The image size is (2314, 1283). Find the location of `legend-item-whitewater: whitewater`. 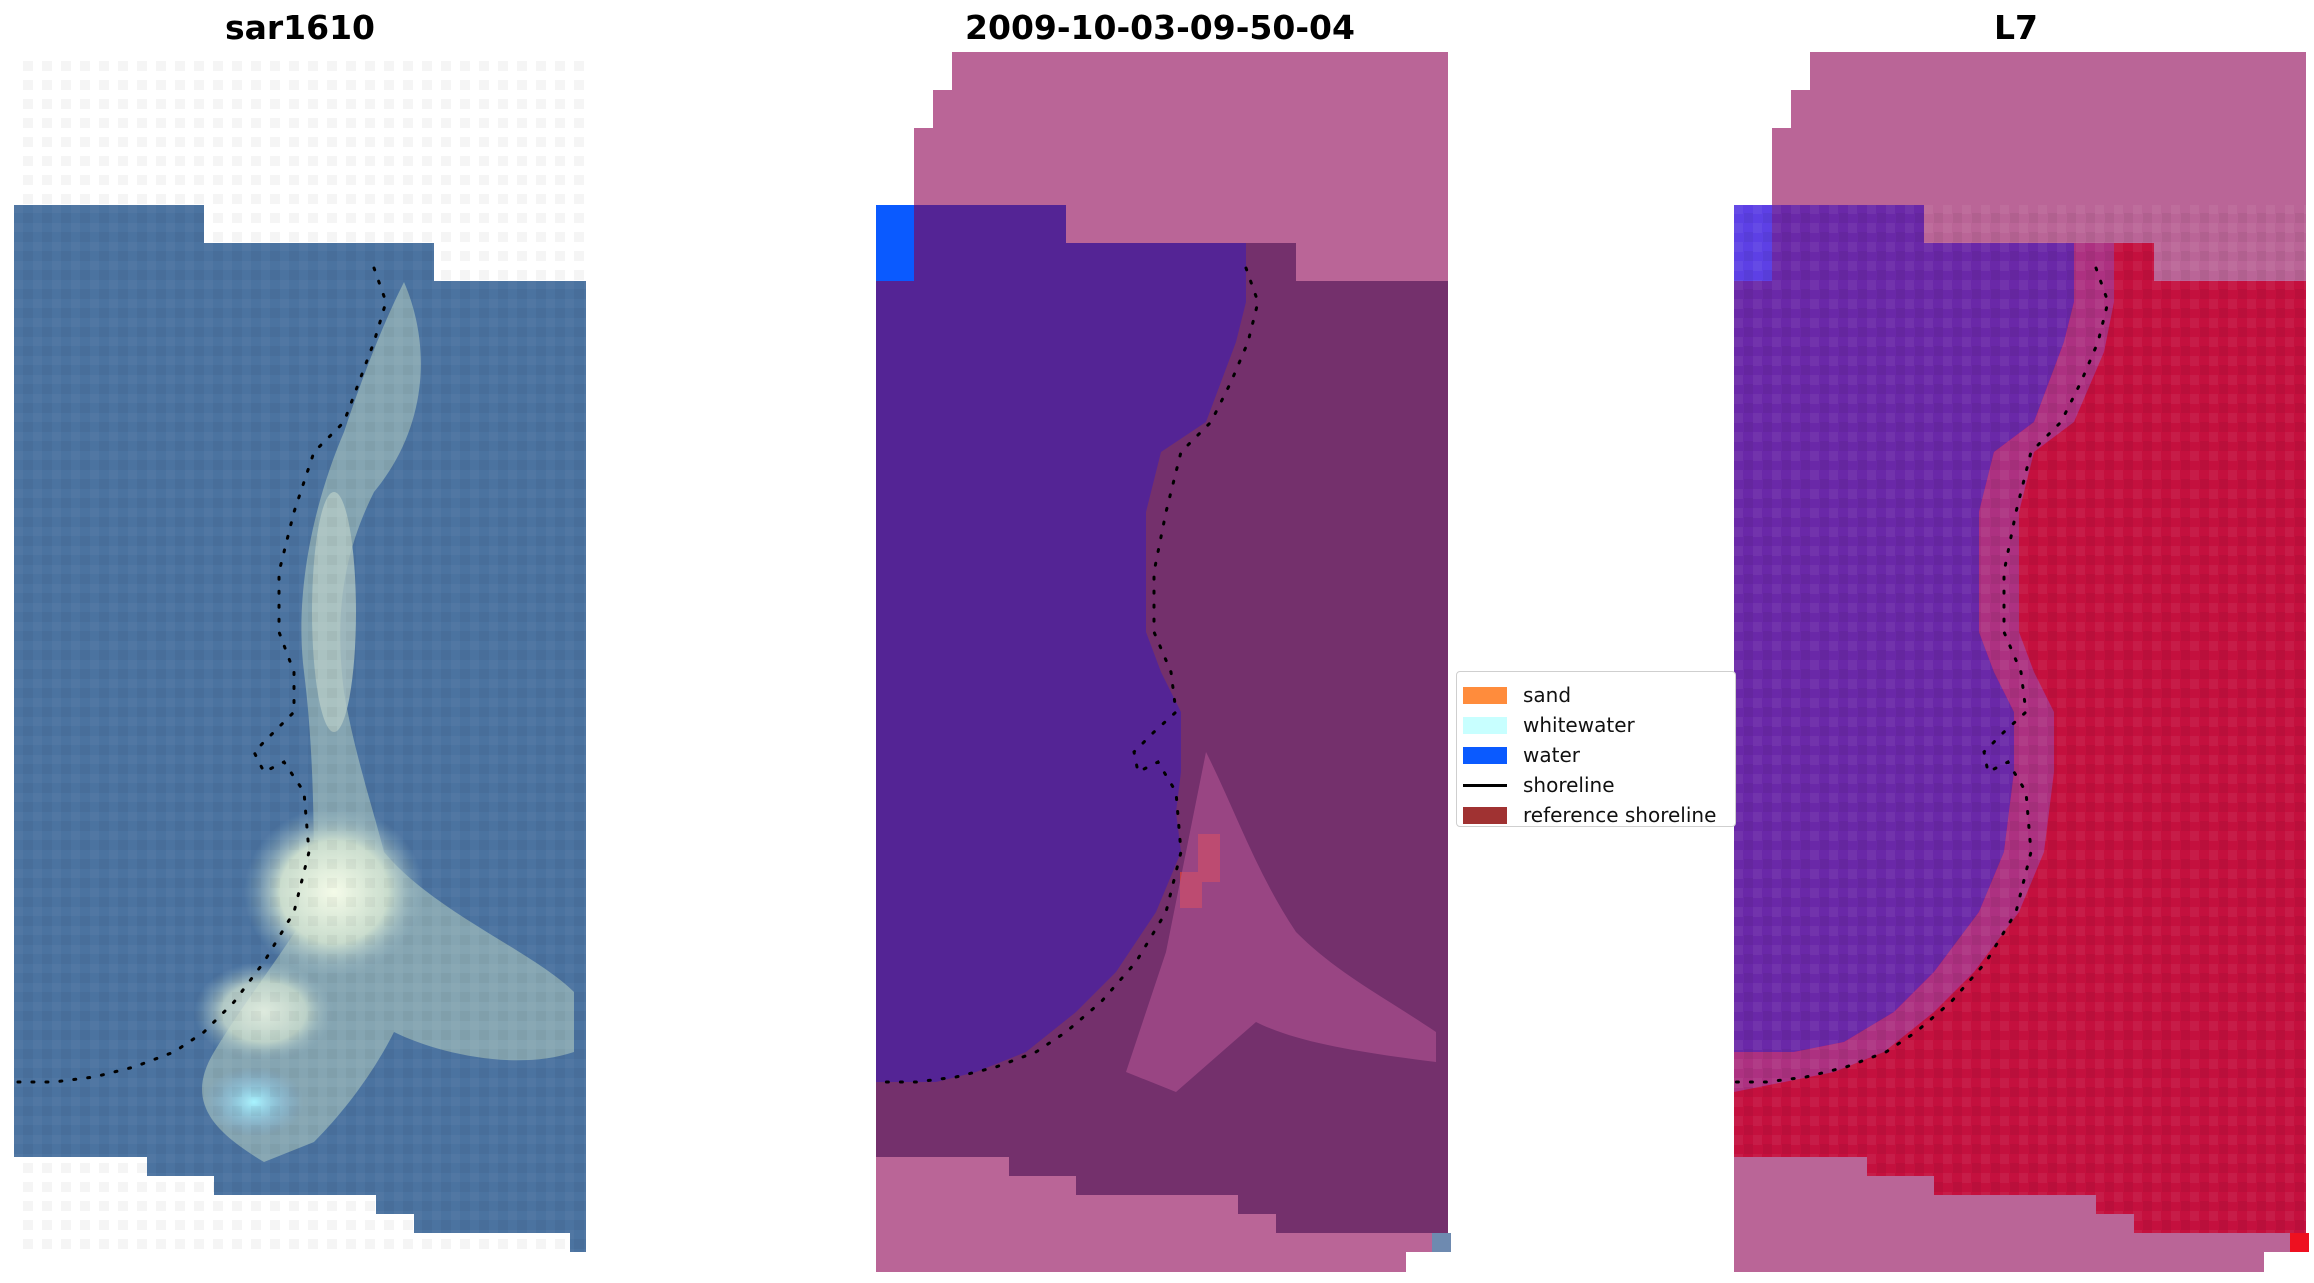

legend-item-whitewater: whitewater is located at coordinates (1549, 725).